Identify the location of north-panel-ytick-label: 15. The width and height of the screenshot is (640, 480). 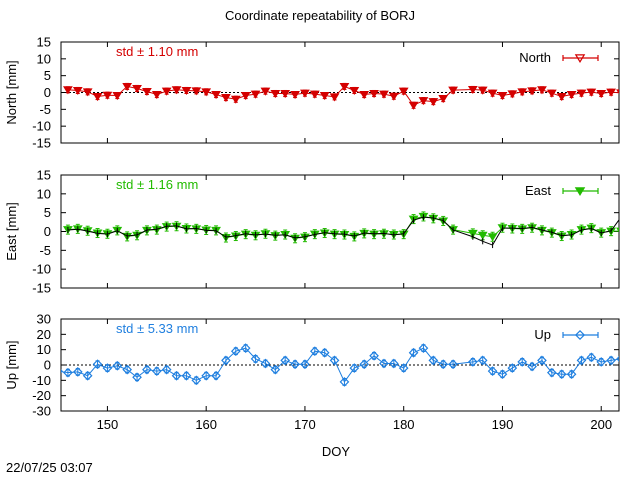
(44, 42).